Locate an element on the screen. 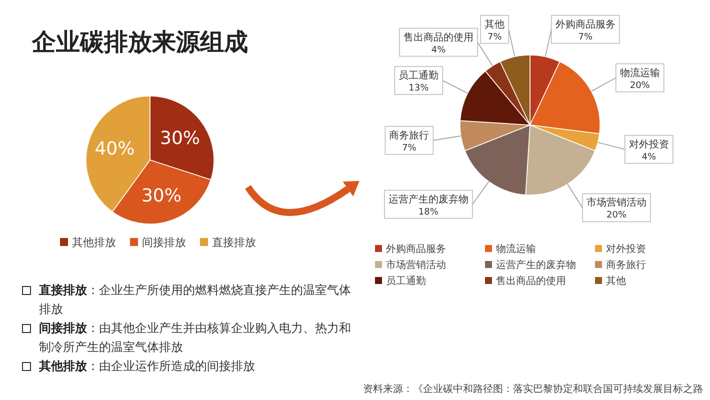 The image size is (710, 400). legend-label: 物流运输 is located at coordinates (516, 249).